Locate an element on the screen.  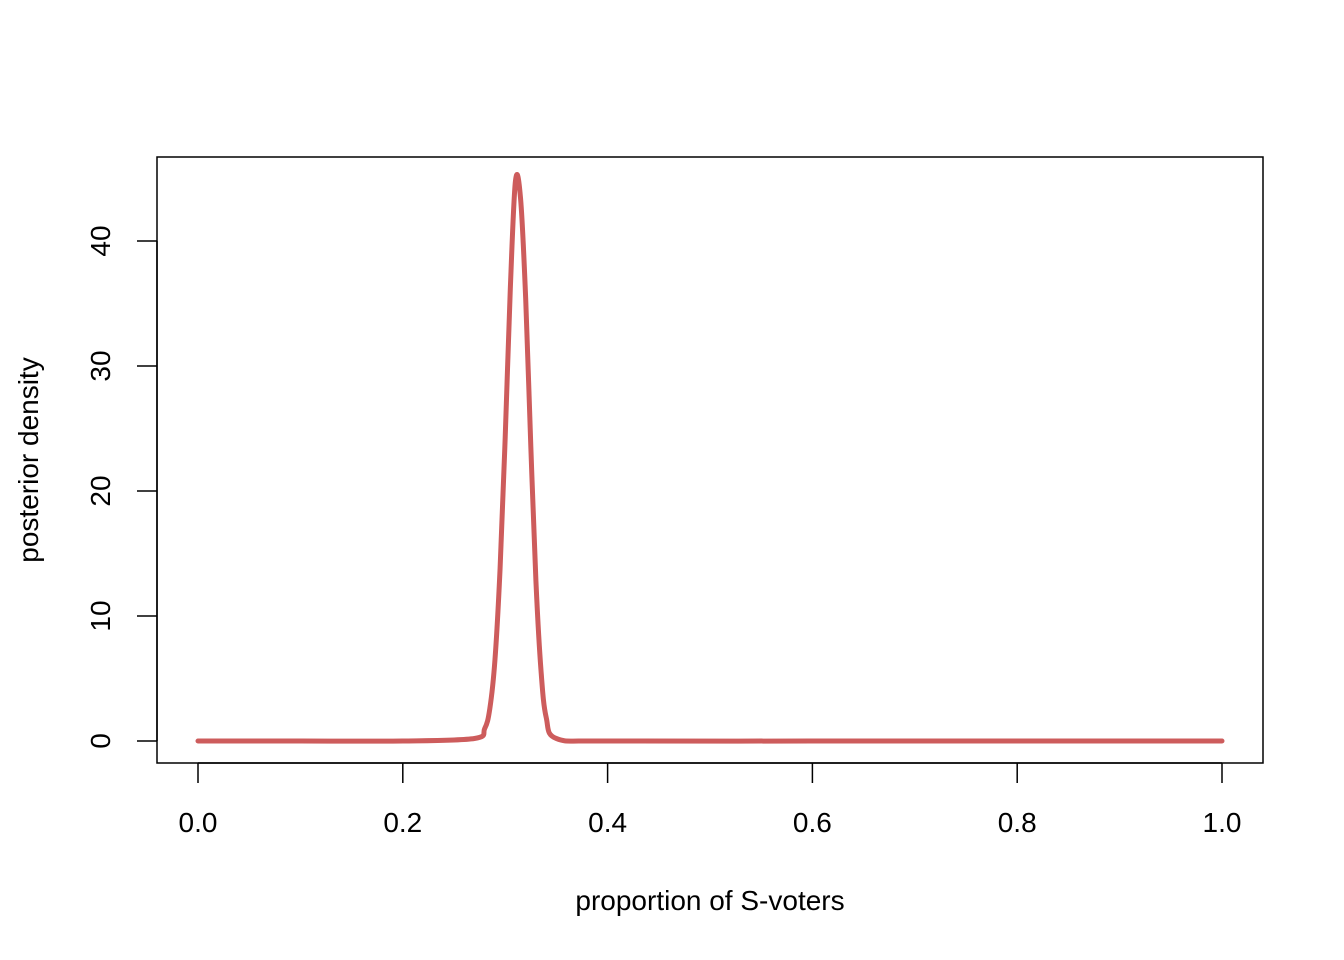
y-axis: 0 10 20 30 40 is located at coordinates (121, 487).